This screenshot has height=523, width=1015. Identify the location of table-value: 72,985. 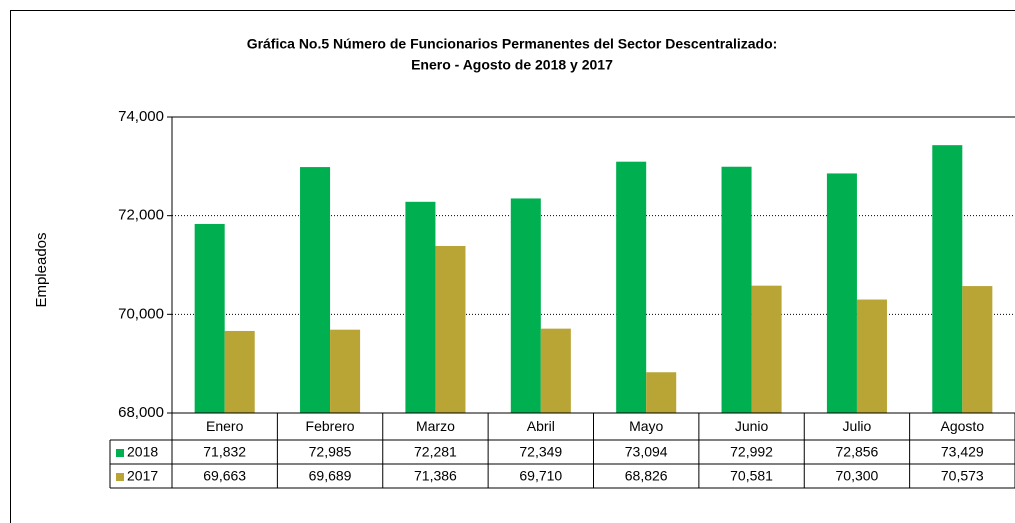
(330, 452).